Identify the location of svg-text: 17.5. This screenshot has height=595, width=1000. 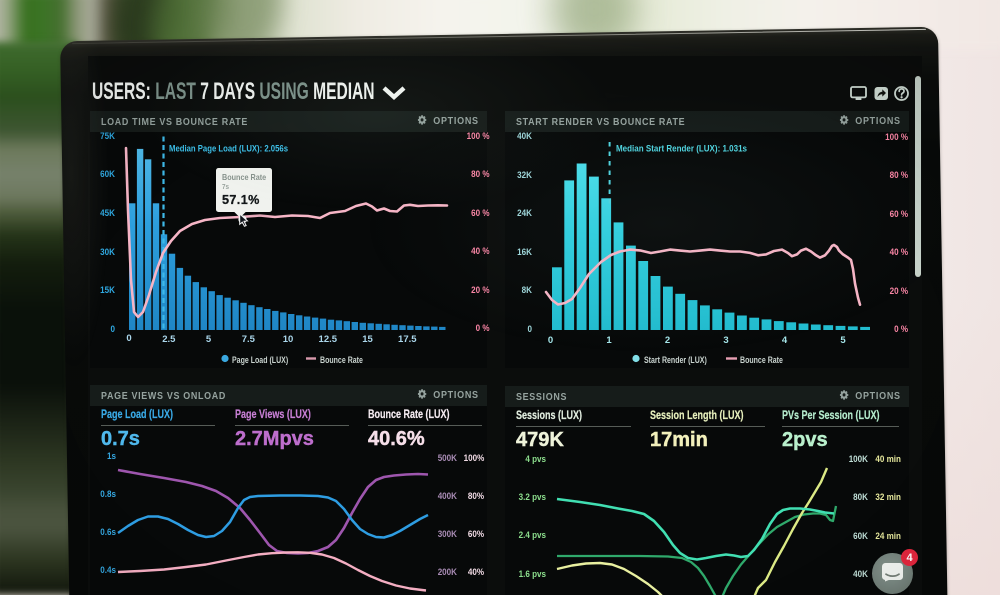
(407, 339).